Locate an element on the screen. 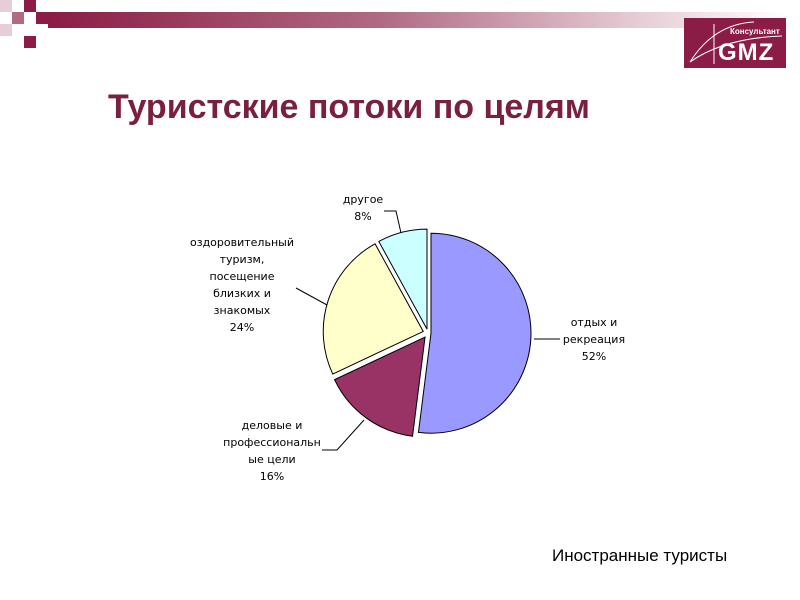  slice-label: деловые и профессиональн ые цели 16% is located at coordinates (272, 451).